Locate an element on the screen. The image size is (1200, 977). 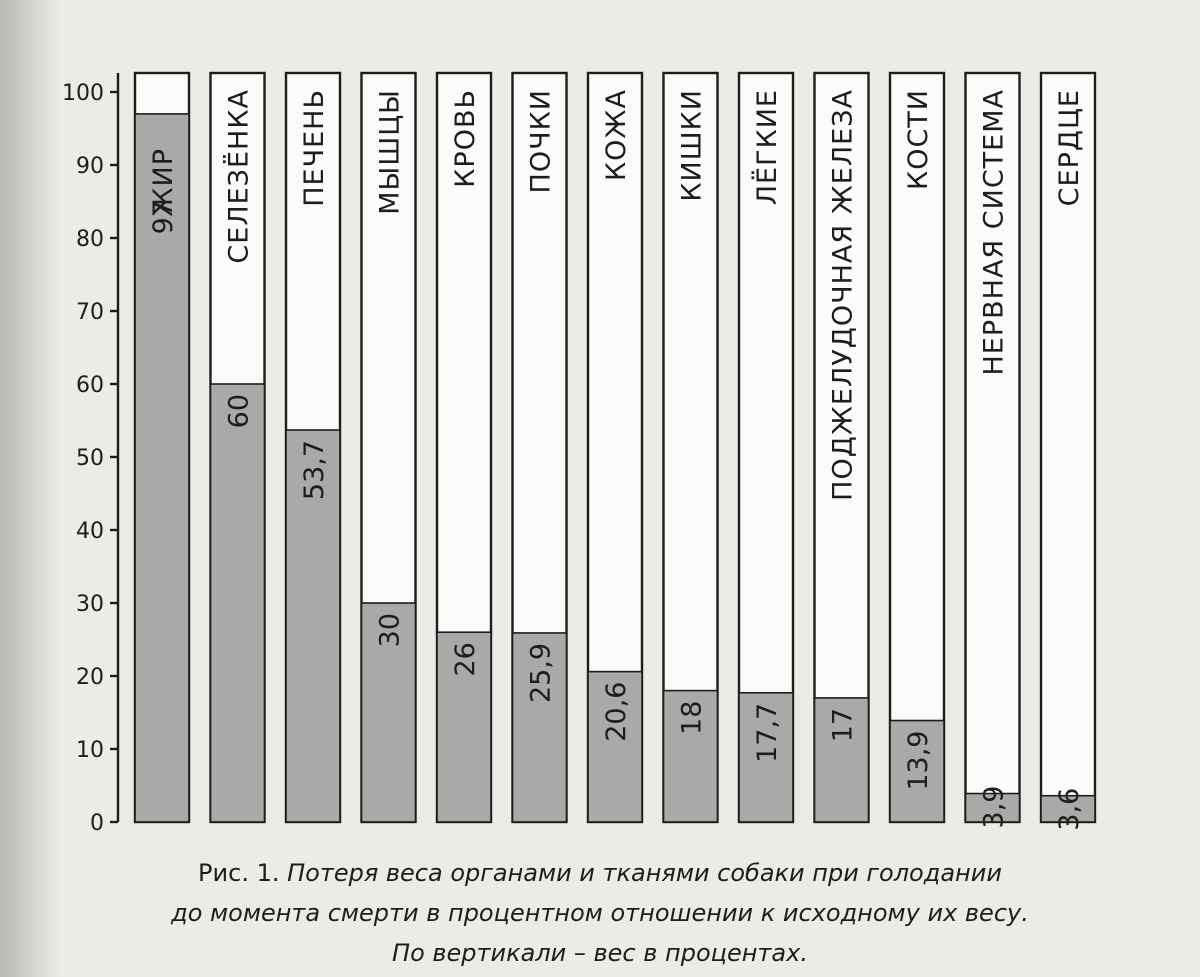
value-label: 25,9 is located at coordinates (541, 673).